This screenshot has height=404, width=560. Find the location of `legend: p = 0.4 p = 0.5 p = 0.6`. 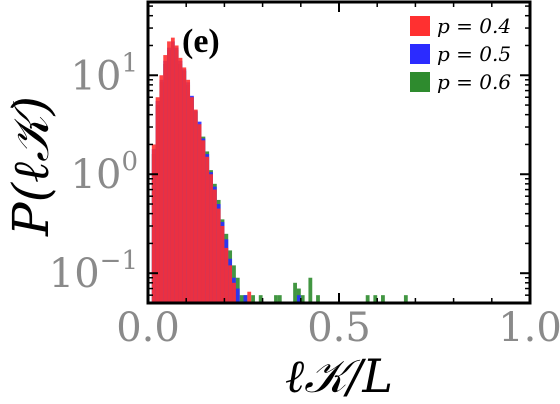

legend: p = 0.4 p = 0.5 p = 0.6 is located at coordinates (460, 54).